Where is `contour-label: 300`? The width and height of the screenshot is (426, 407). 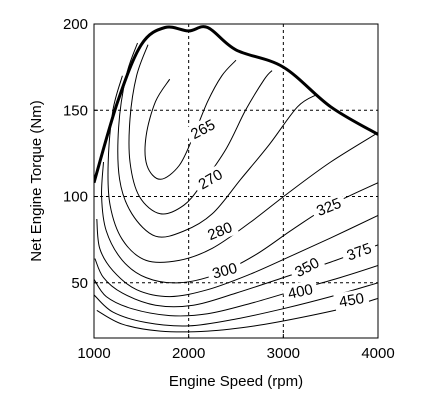 contour-label: 300 is located at coordinates (224, 271).